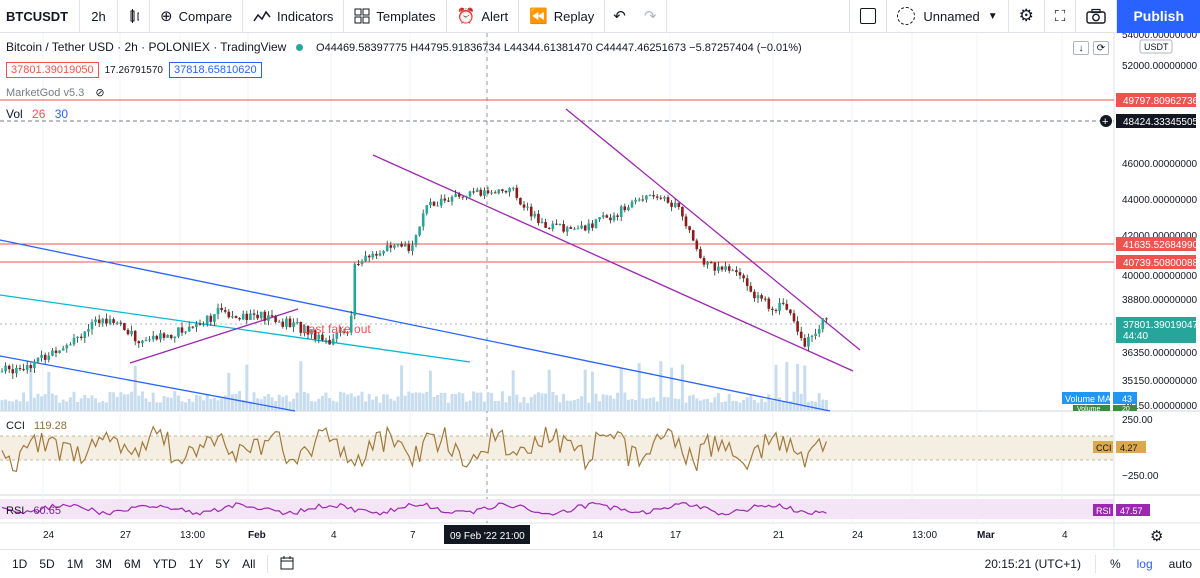 The width and height of the screenshot is (1200, 578). What do you see at coordinates (36, 426) in the screenshot?
I see `cci-legend: CCI 119.28` at bounding box center [36, 426].